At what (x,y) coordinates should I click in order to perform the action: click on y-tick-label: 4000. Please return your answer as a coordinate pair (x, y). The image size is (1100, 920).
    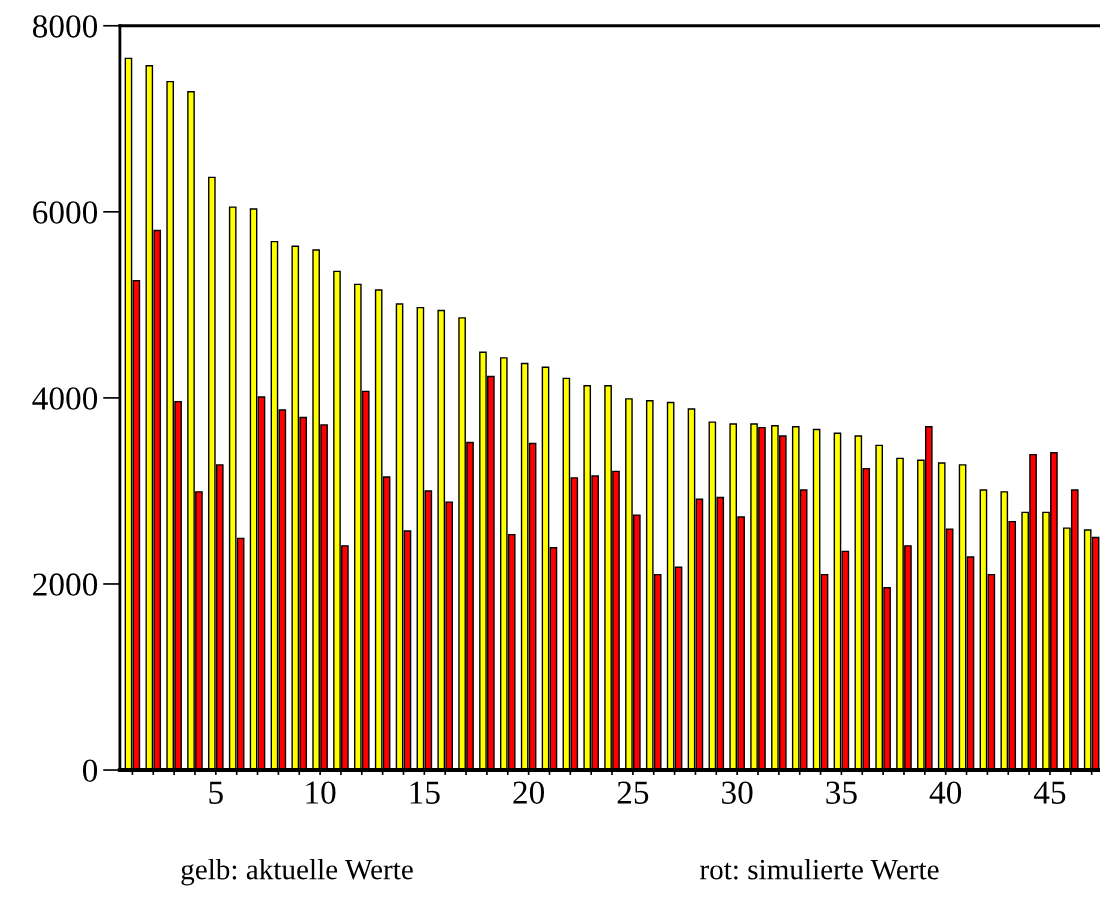
    Looking at the image, I should click on (65, 398).